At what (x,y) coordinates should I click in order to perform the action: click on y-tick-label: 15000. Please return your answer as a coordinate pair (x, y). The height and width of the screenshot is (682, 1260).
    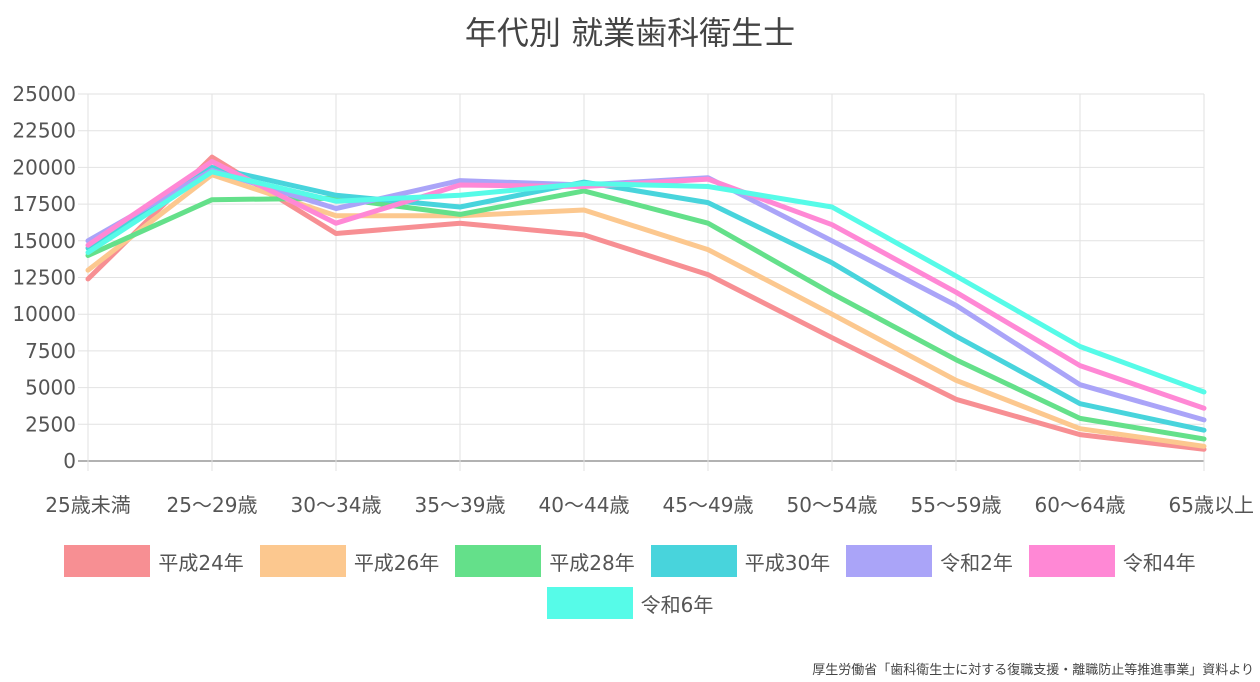
    Looking at the image, I should click on (44, 241).